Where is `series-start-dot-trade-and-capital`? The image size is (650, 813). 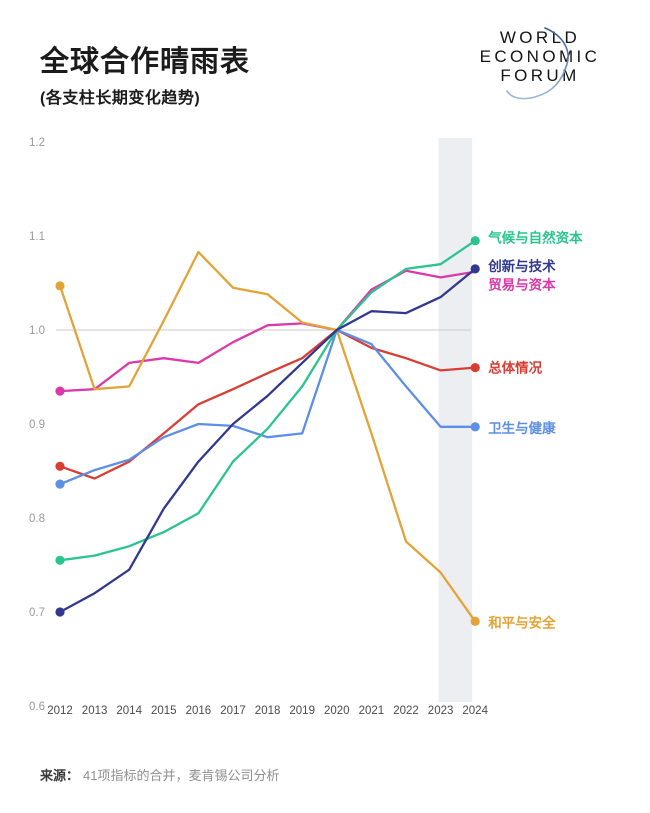
series-start-dot-trade-and-capital is located at coordinates (60, 391).